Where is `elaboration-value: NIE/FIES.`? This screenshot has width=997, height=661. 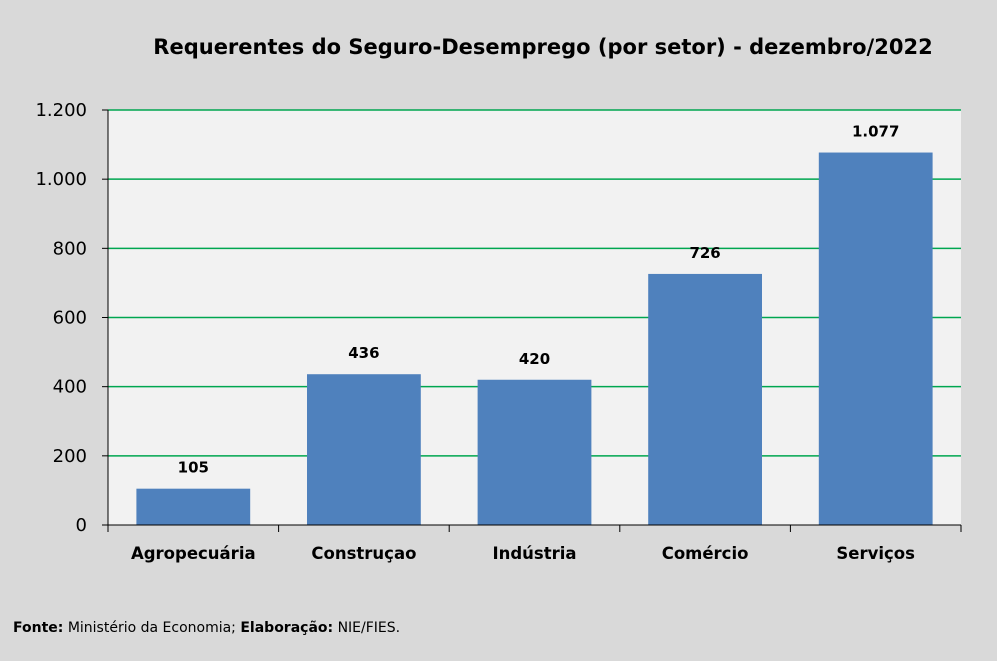 elaboration-value: NIE/FIES. is located at coordinates (369, 628).